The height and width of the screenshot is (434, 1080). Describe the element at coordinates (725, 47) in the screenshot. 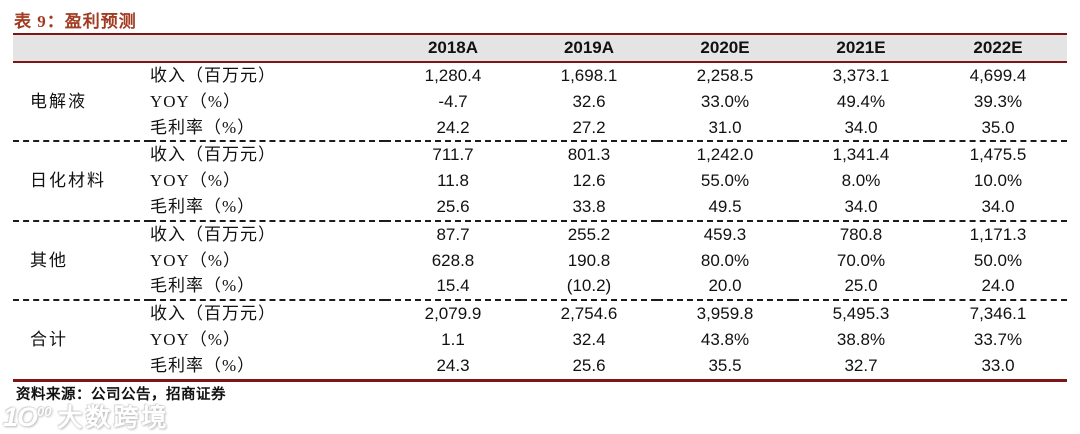

I see `col-header-2020e: 2020E` at that location.